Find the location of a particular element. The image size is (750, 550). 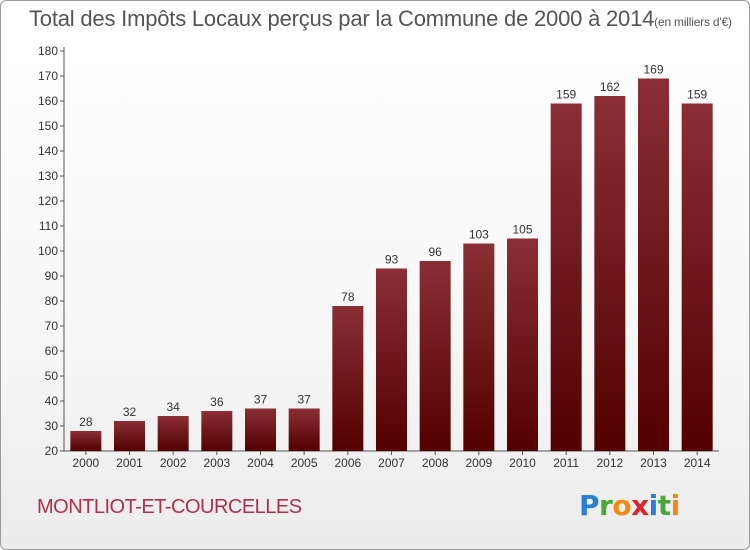

logo-letter: o is located at coordinates (622, 505).